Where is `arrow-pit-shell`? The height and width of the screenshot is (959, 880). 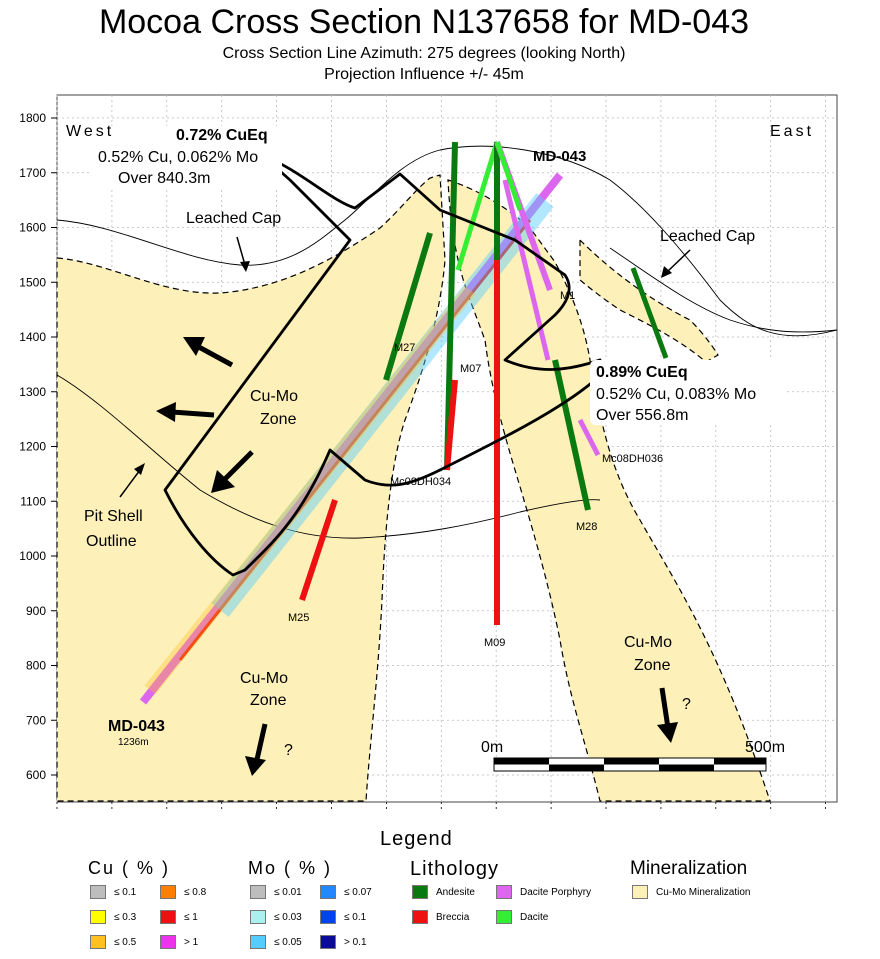 arrow-pit-shell is located at coordinates (130, 483).